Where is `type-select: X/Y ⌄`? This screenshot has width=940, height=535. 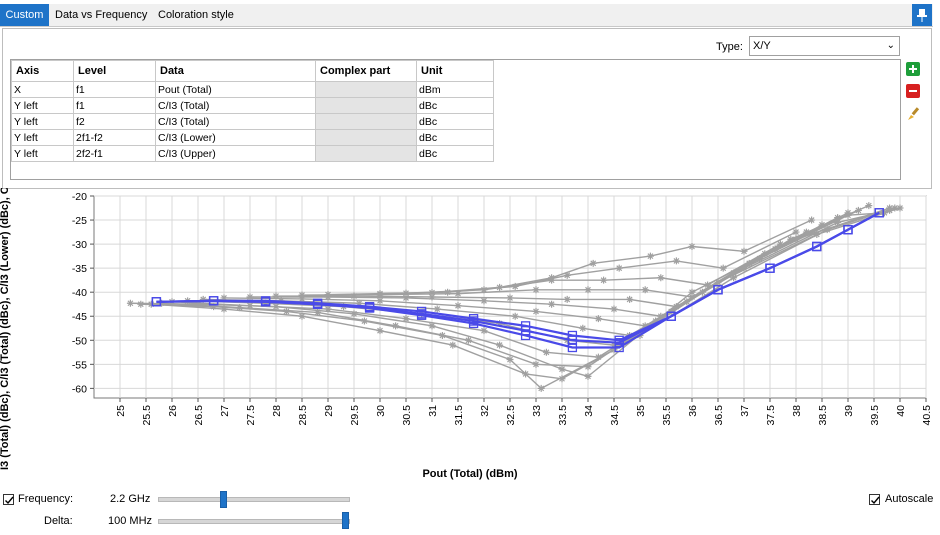
type-select: X/Y ⌄ is located at coordinates (824, 46).